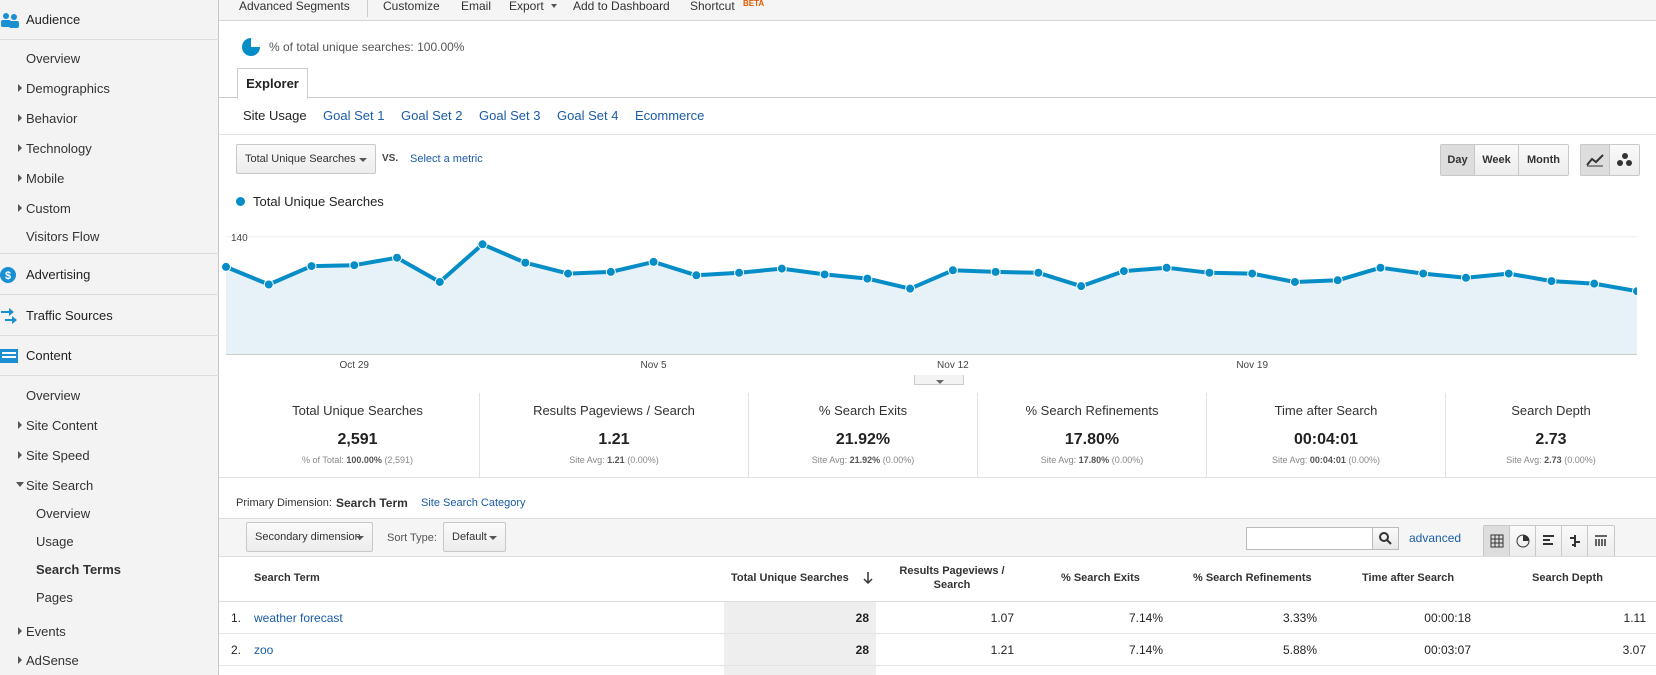 Image resolution: width=1656 pixels, height=675 pixels. What do you see at coordinates (1408, 578) in the screenshot?
I see `column-header-time-after-search: Time after Search` at bounding box center [1408, 578].